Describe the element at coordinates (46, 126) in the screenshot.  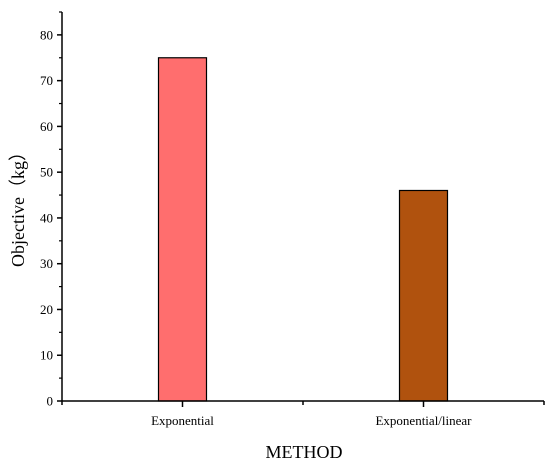
I see `y-tick-label: 60` at that location.